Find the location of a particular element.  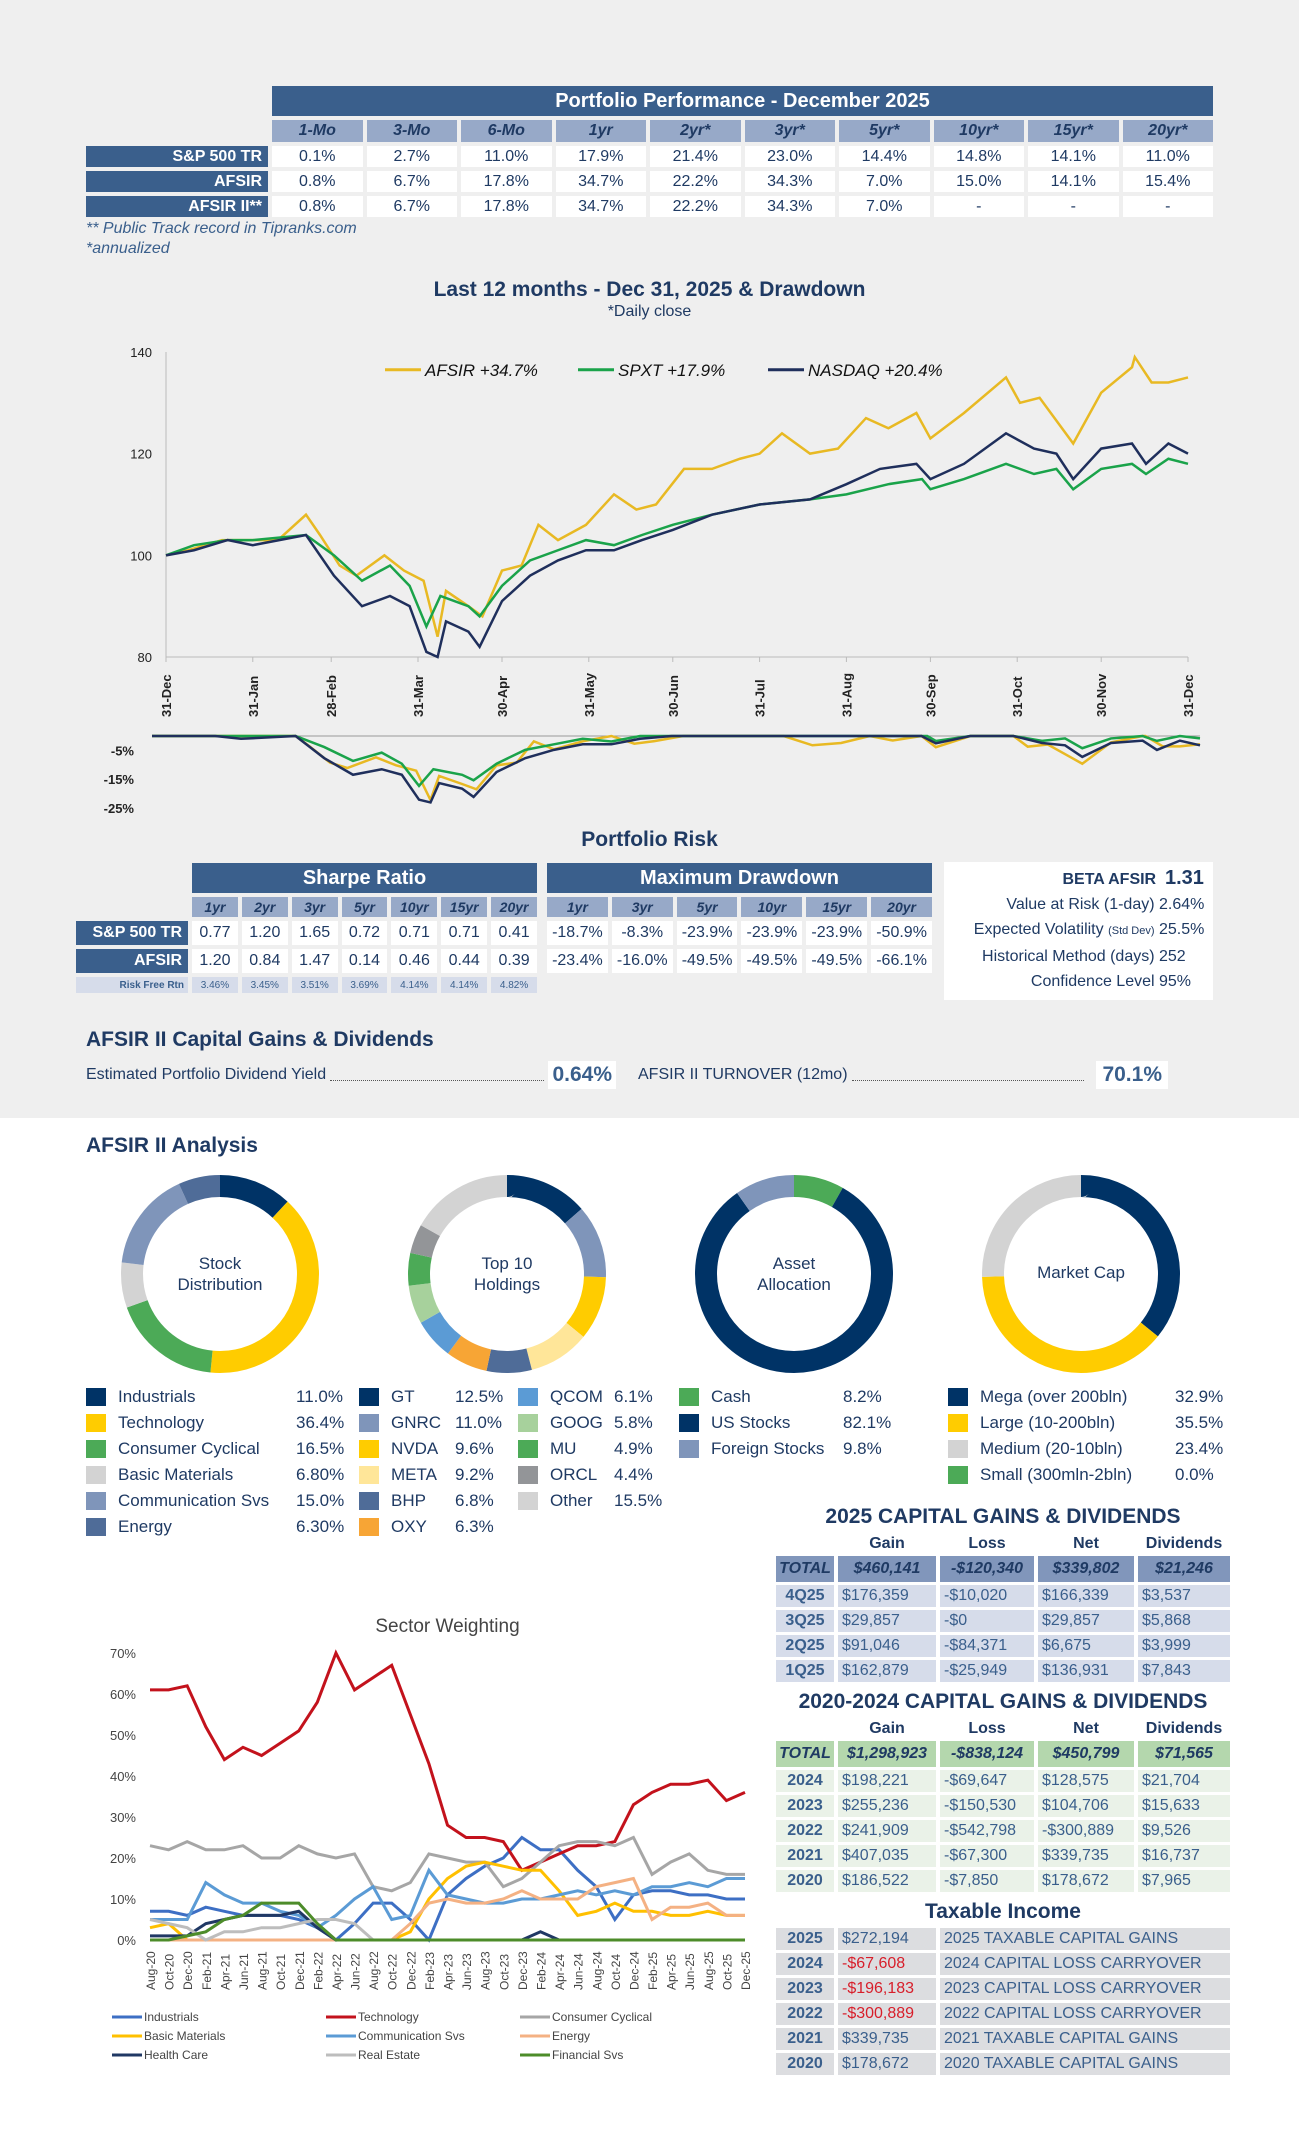

legend-label: Cash is located at coordinates (731, 1396).